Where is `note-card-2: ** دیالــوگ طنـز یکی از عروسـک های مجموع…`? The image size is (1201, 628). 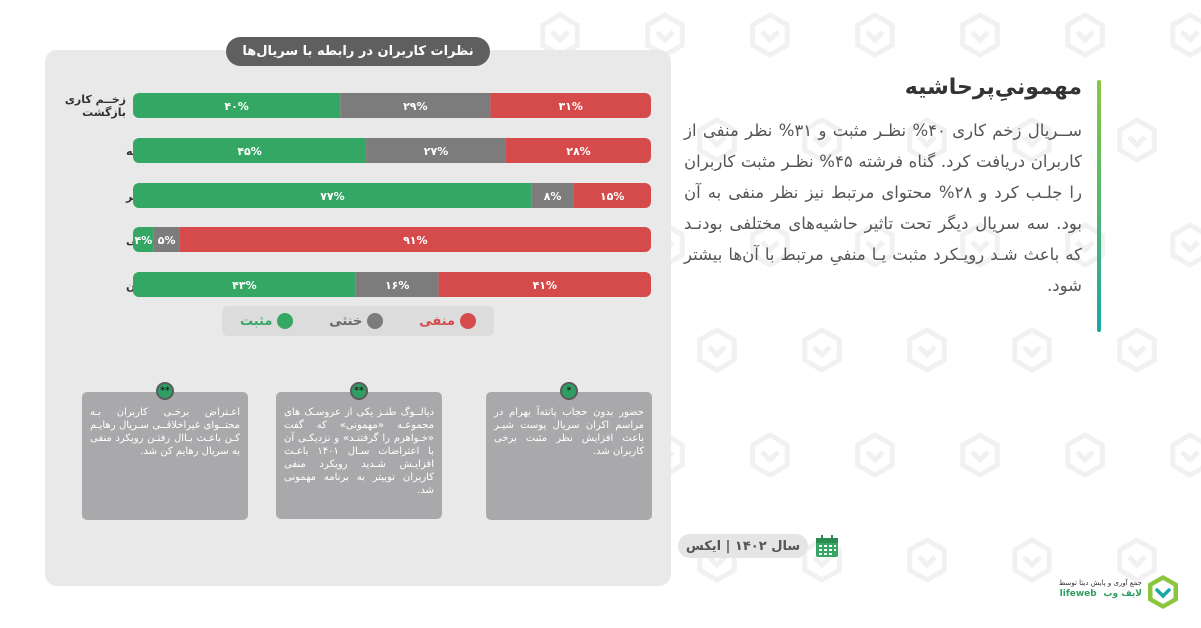
note-card-2: ** دیالــوگ طنـز یکی از عروسـک های مجموع… is located at coordinates (359, 450).